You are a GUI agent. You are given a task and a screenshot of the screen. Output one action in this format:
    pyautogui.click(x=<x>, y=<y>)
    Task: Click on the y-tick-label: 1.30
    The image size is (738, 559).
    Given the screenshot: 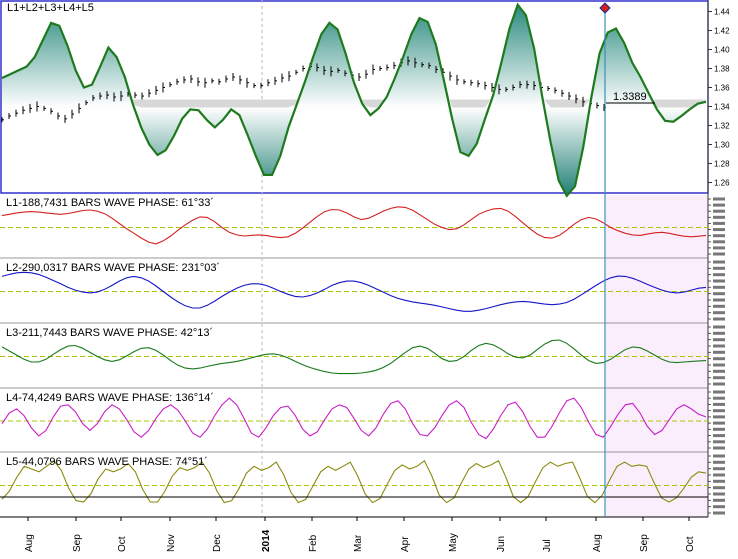 What is the action you would take?
    pyautogui.click(x=722, y=145)
    